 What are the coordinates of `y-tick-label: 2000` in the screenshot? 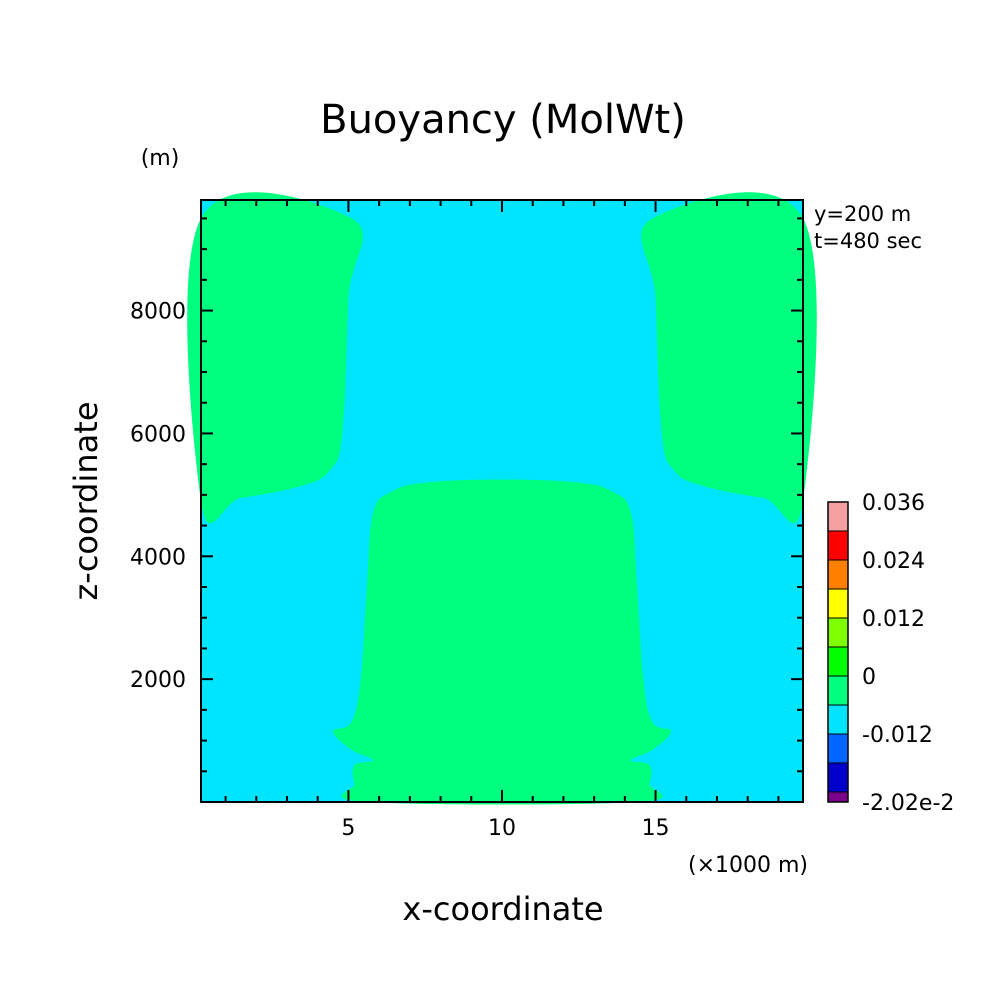 It's located at (158, 680).